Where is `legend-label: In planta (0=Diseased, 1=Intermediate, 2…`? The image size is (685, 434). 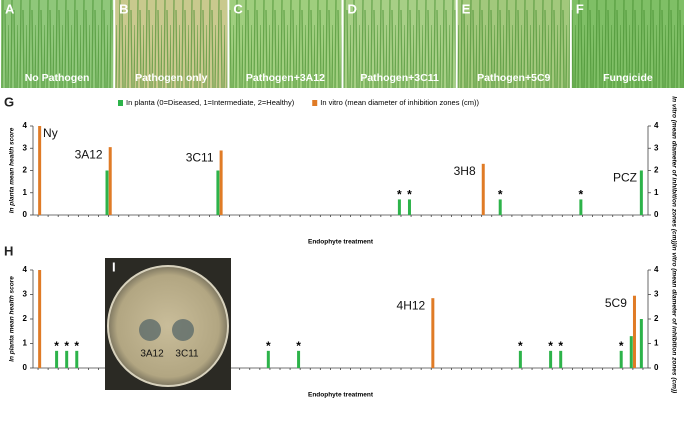 legend-label: In planta (0=Diseased, 1=Intermediate, 2… is located at coordinates (210, 102).